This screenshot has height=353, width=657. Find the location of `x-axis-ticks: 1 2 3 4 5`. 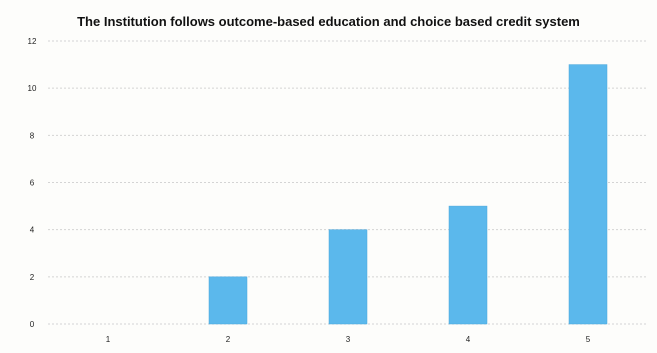

x-axis-ticks: 1 2 3 4 5 is located at coordinates (348, 339).